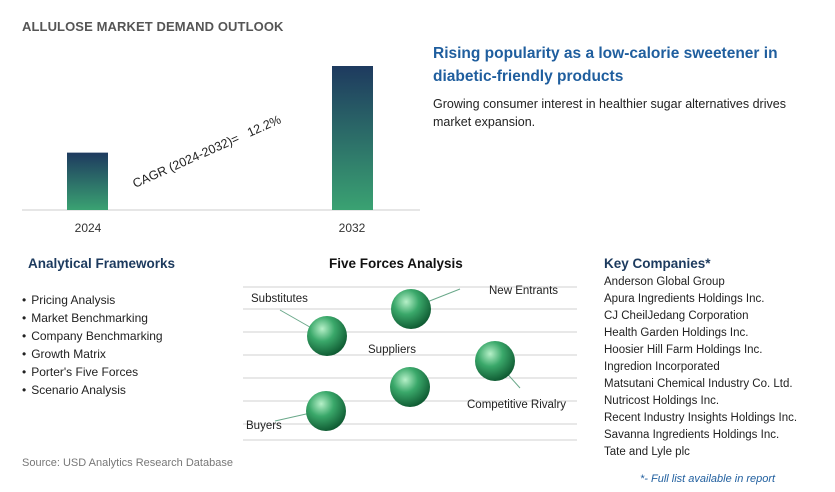  I want to click on sphere-suppliers, so click(410, 387).